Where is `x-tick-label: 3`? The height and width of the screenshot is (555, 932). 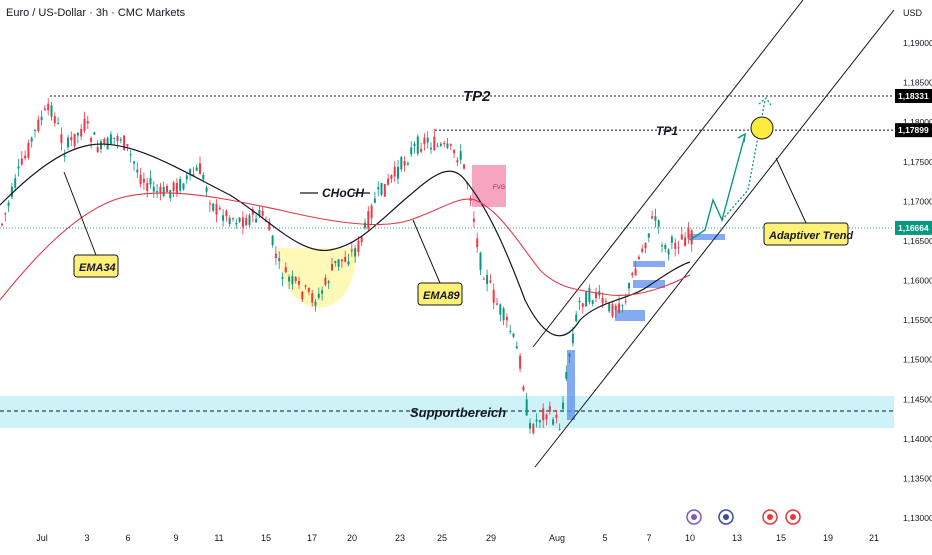 x-tick-label: 3 is located at coordinates (86, 538).